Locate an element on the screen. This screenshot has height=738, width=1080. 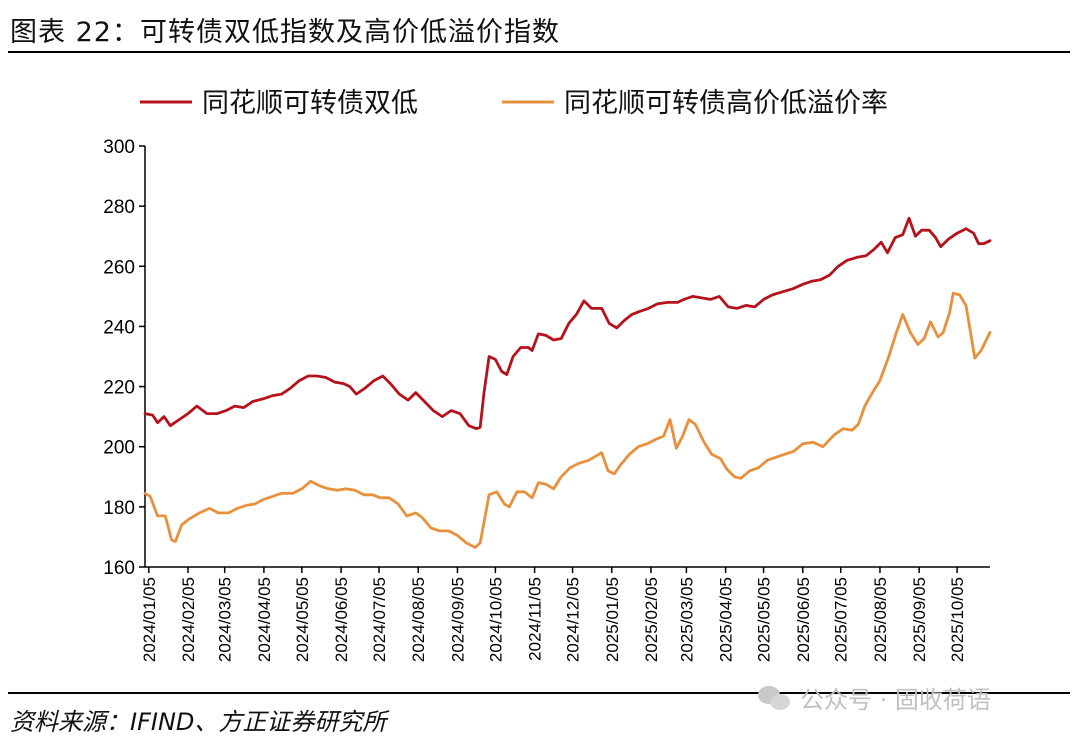
wechat-icon is located at coordinates (775, 698).